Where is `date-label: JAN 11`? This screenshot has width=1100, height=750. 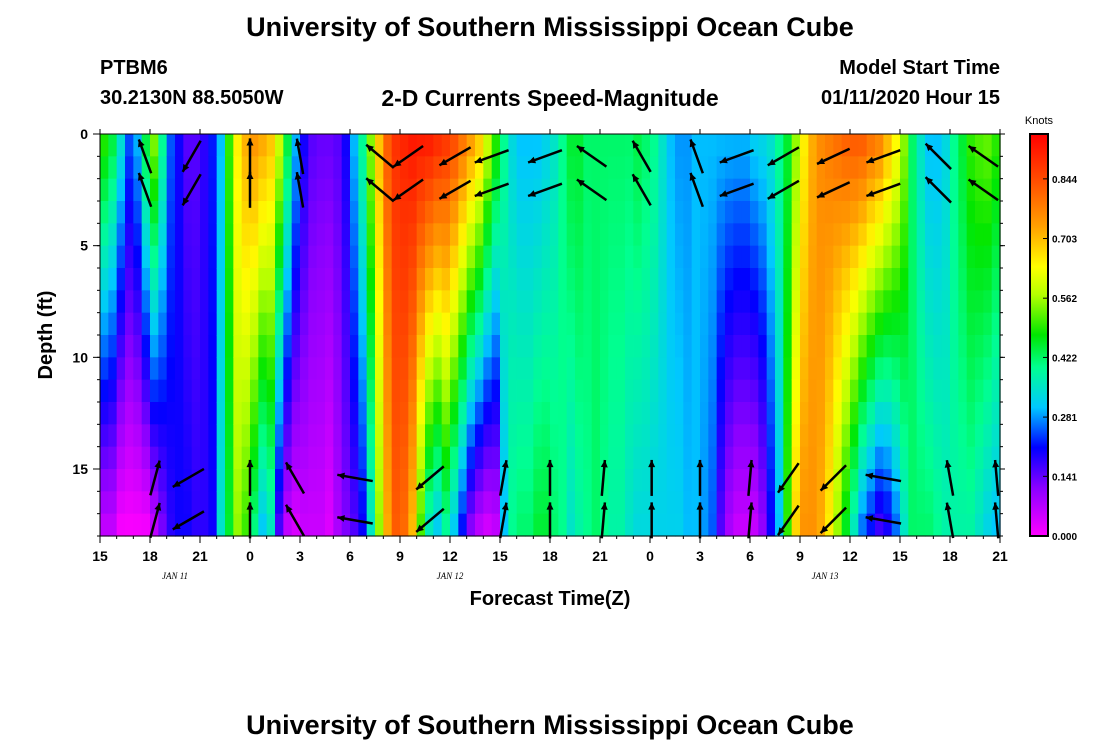 date-label: JAN 11 is located at coordinates (175, 576).